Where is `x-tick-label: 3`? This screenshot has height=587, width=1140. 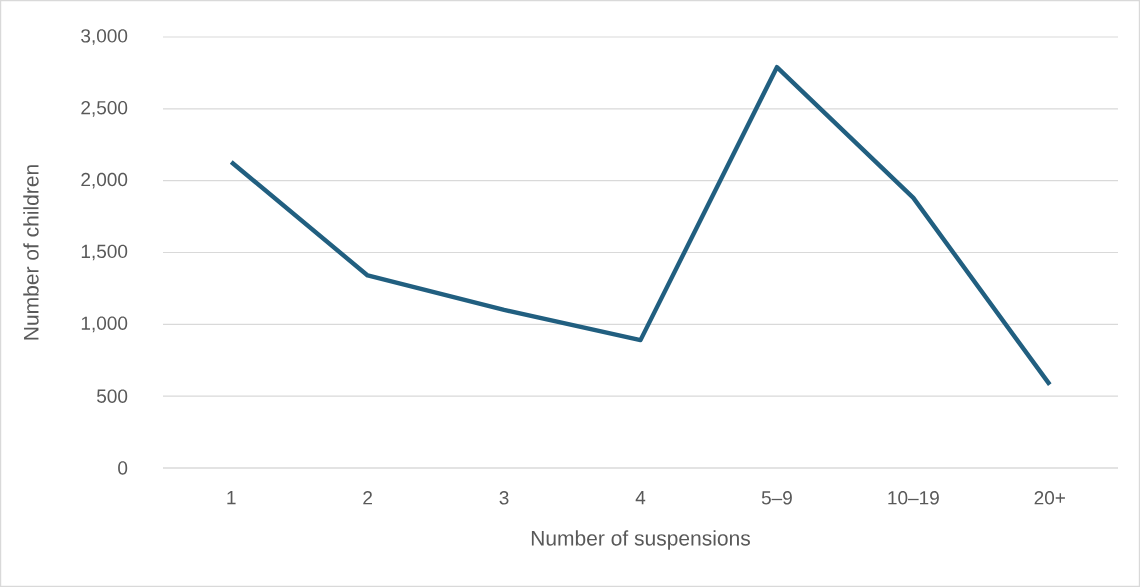 x-tick-label: 3 is located at coordinates (504, 498).